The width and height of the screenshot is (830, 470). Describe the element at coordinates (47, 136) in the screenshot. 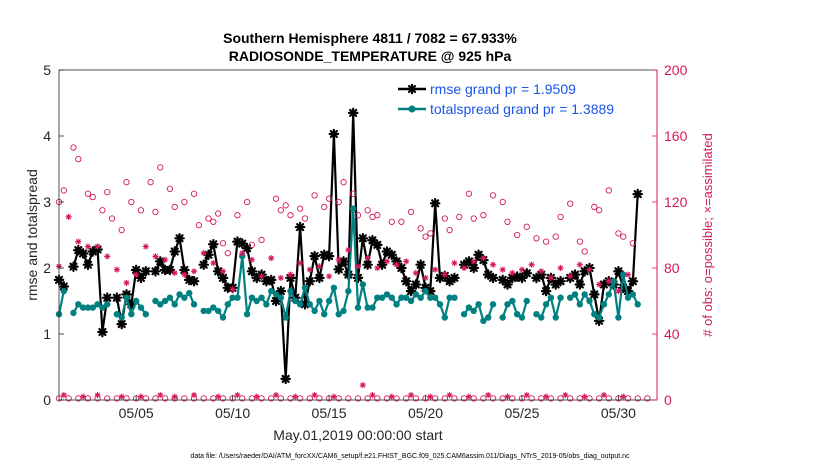

I see `y-left-tick-label: 4` at that location.